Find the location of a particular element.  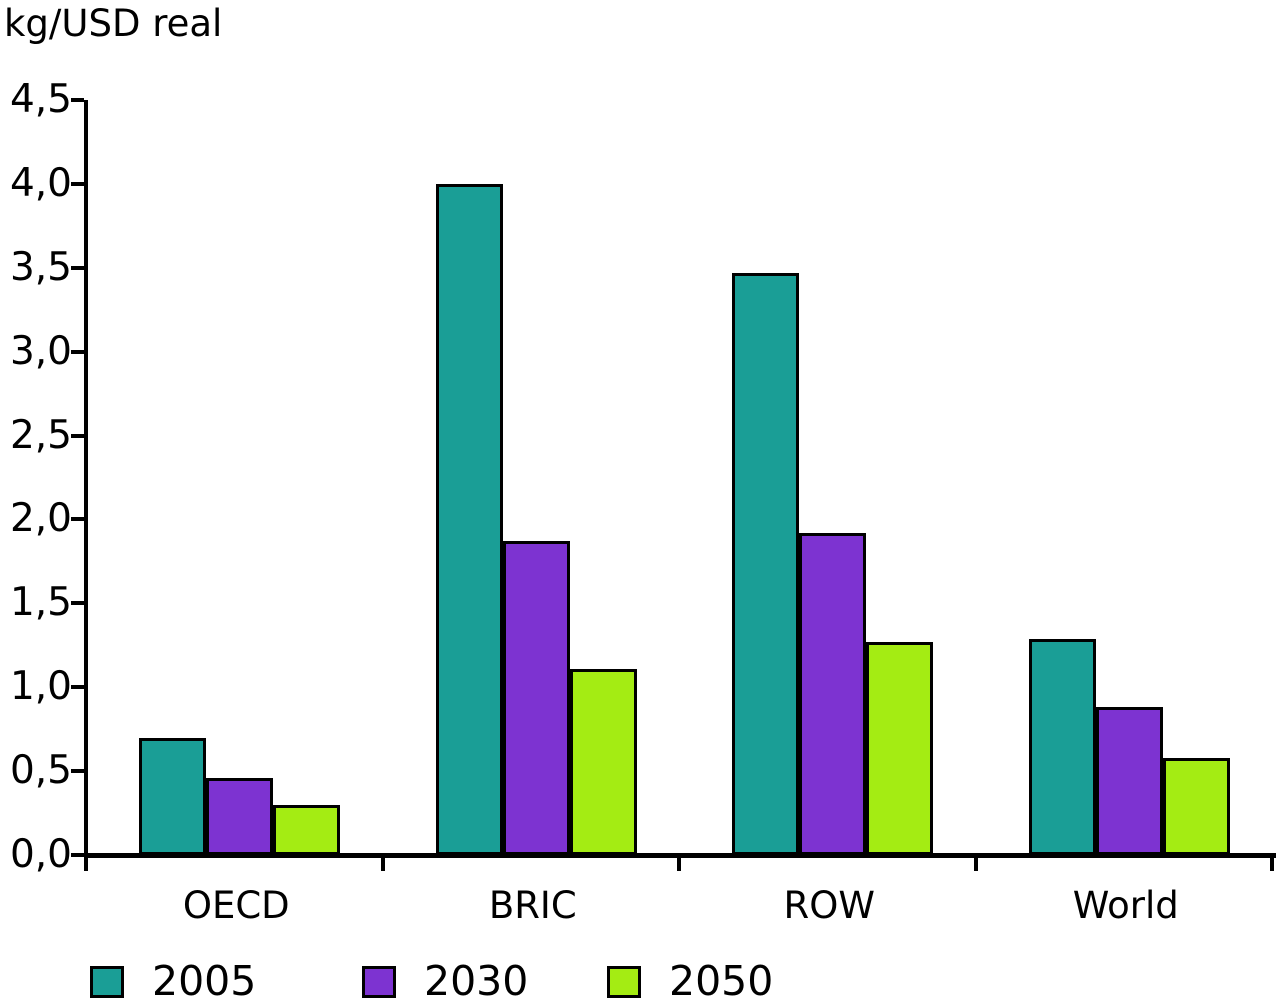

bar-oecd-2050 is located at coordinates (306, 830).